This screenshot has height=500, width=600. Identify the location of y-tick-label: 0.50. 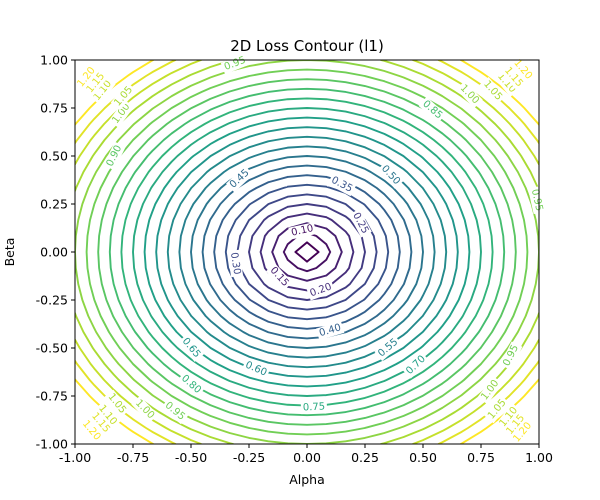
(54, 156).